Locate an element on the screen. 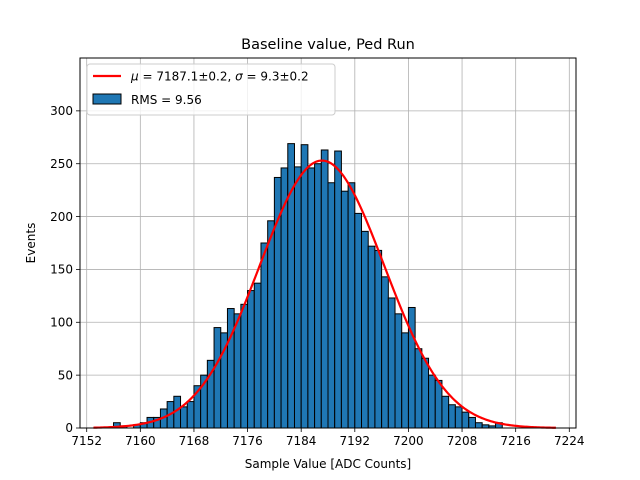  legend-box is located at coordinates (211, 89).